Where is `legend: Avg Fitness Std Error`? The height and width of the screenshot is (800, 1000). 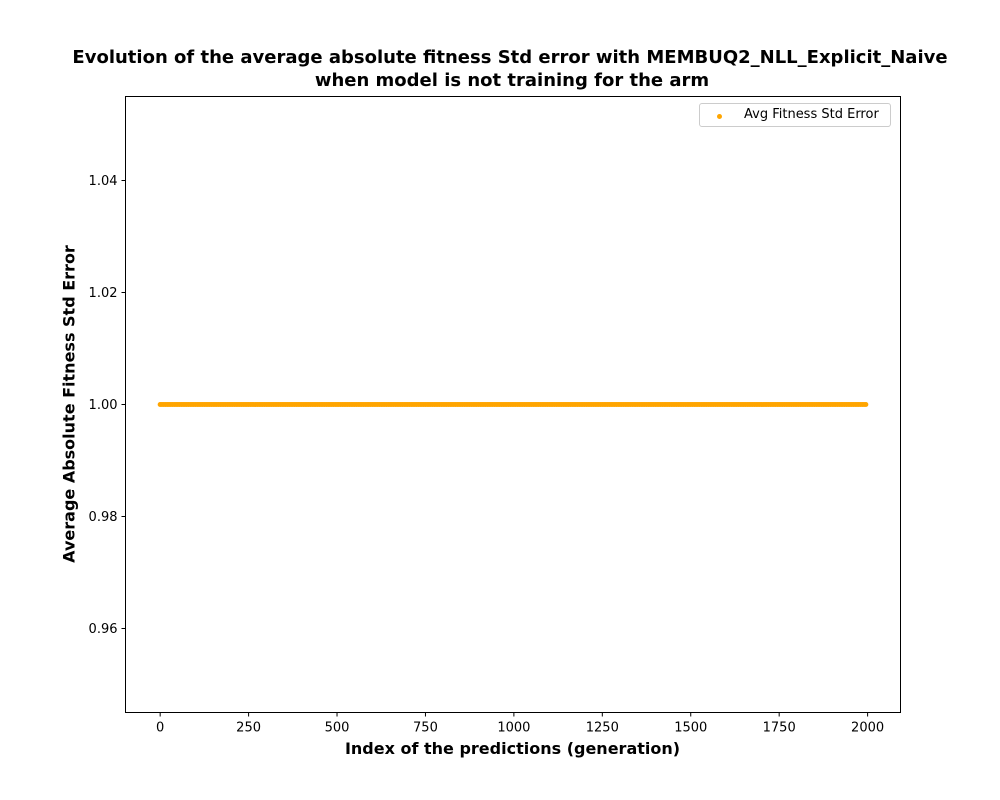
legend: Avg Fitness Std Error is located at coordinates (795, 115).